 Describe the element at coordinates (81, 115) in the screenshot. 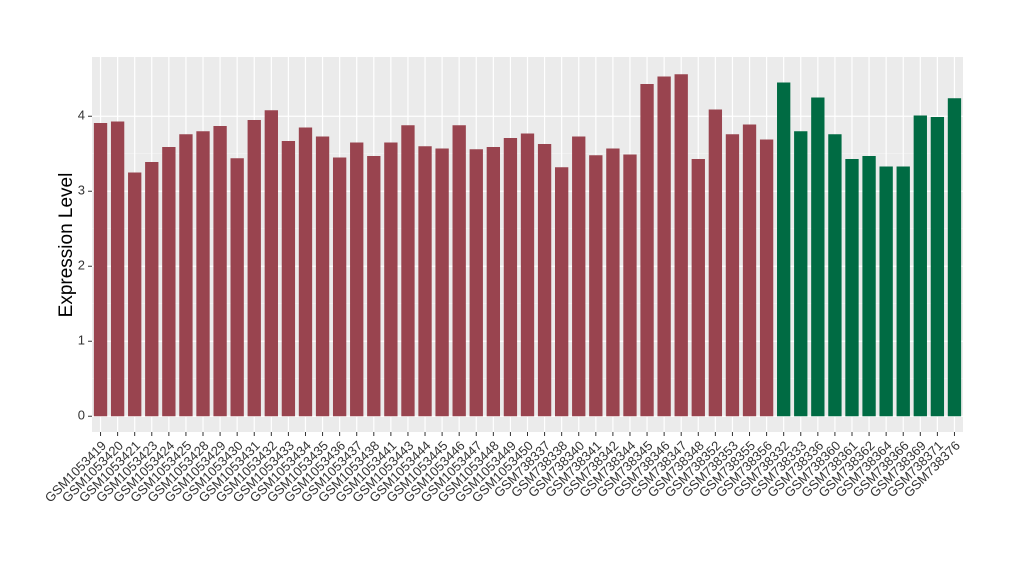

I see `y-tick-label: 4` at that location.